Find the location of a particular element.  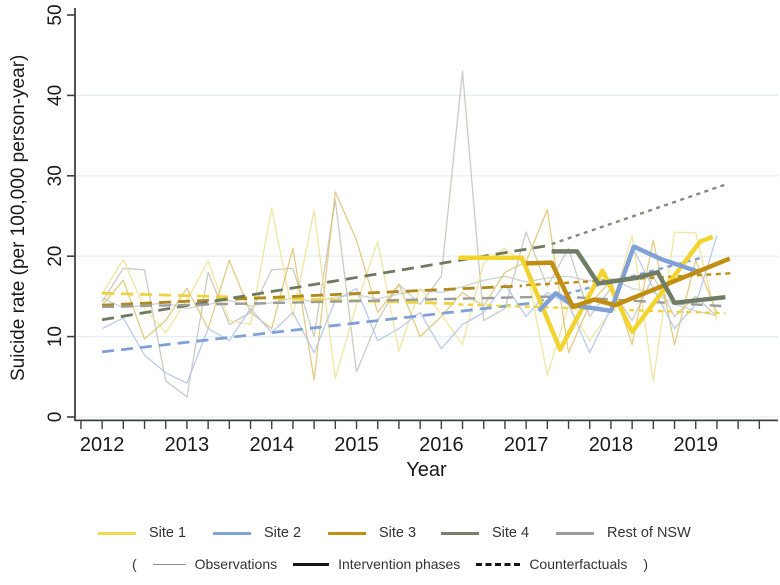

legend-item-site-3: Site 3 is located at coordinates (372, 533).